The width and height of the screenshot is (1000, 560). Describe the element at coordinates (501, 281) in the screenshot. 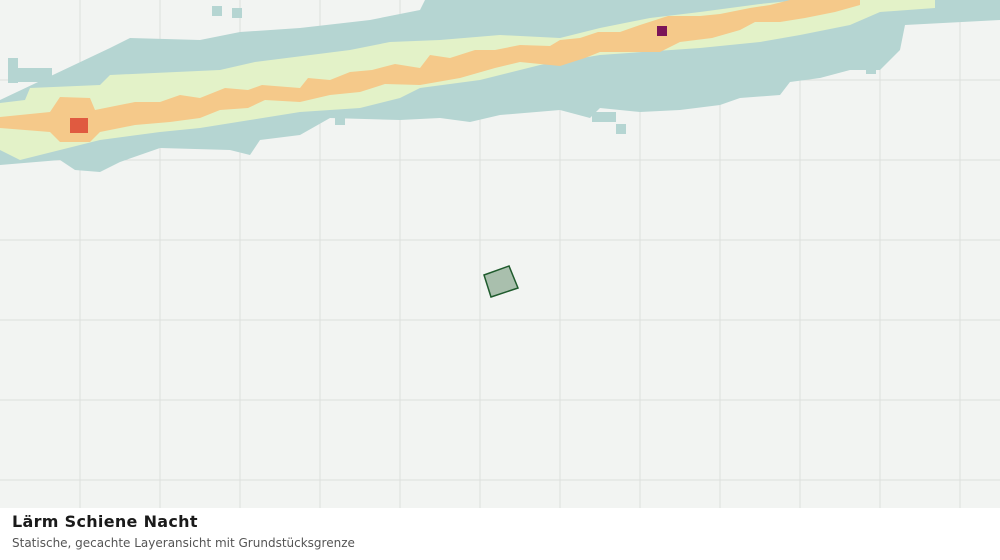

I see `parcel-boundary` at that location.